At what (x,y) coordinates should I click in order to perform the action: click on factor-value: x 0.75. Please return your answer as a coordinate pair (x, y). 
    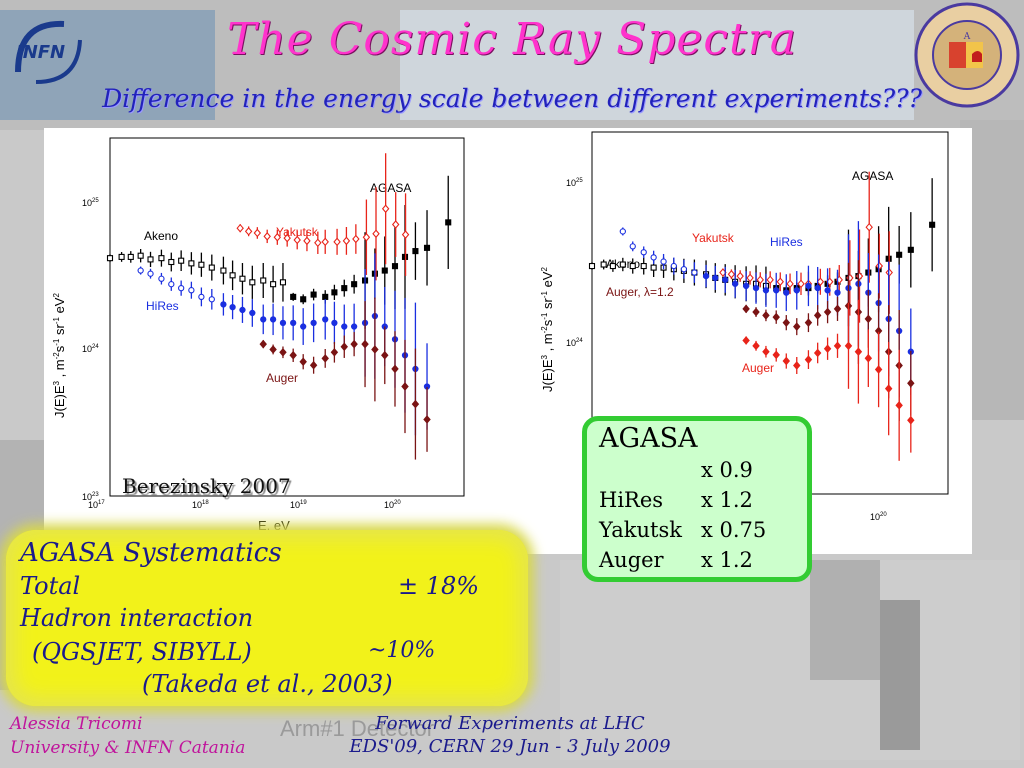
    Looking at the image, I should click on (734, 530).